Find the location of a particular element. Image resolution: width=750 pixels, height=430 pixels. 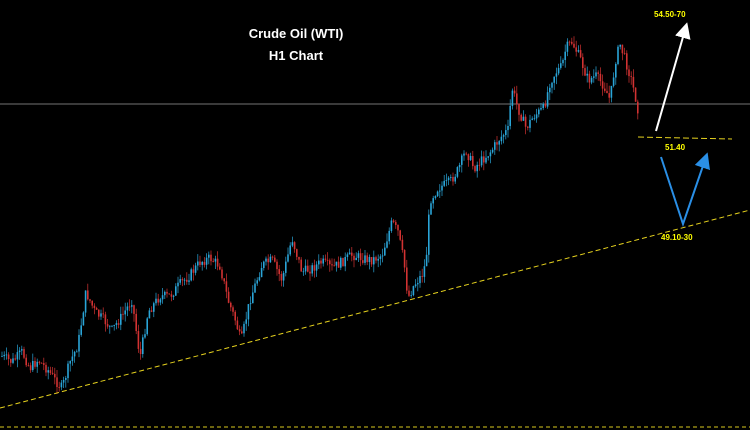

resistance-label: 51.40 is located at coordinates (675, 147).